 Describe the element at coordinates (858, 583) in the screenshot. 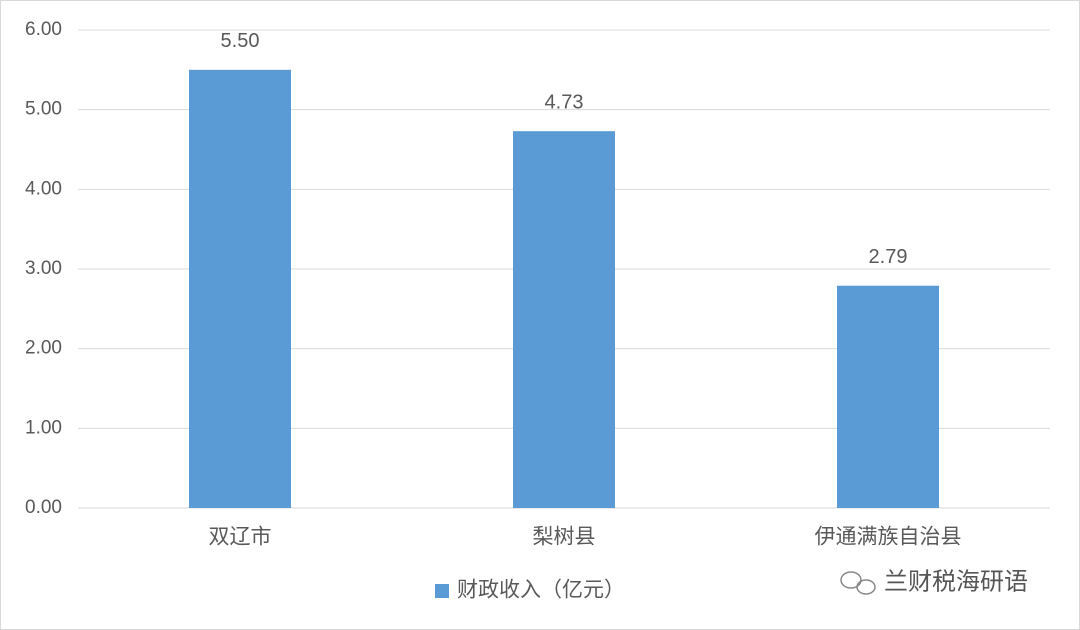

I see `watermark-icon` at that location.